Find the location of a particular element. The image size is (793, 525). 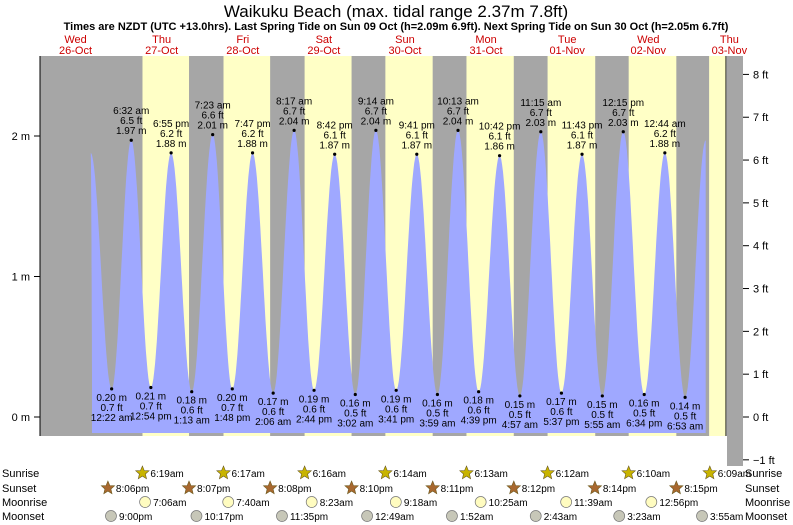

ft-tick-label: 2 ft is located at coordinates (760, 332).